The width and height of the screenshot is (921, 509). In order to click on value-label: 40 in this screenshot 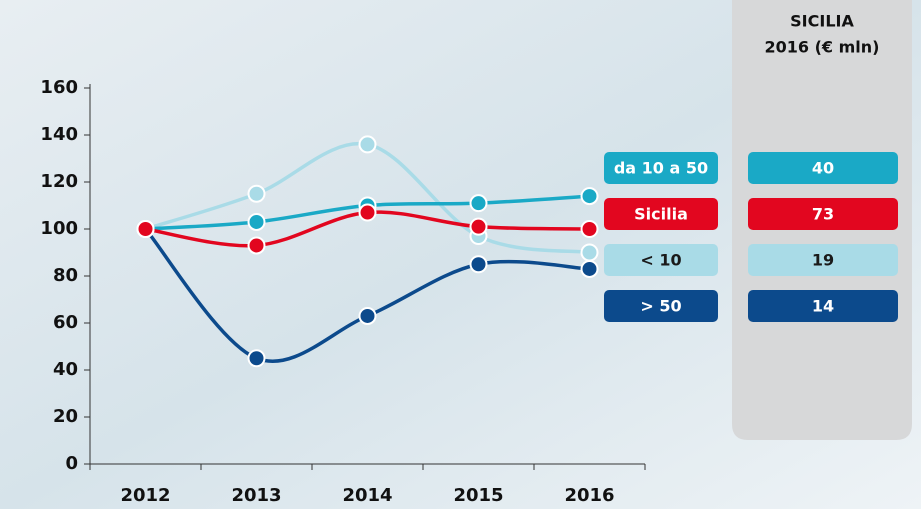, I will do `click(823, 168)`.